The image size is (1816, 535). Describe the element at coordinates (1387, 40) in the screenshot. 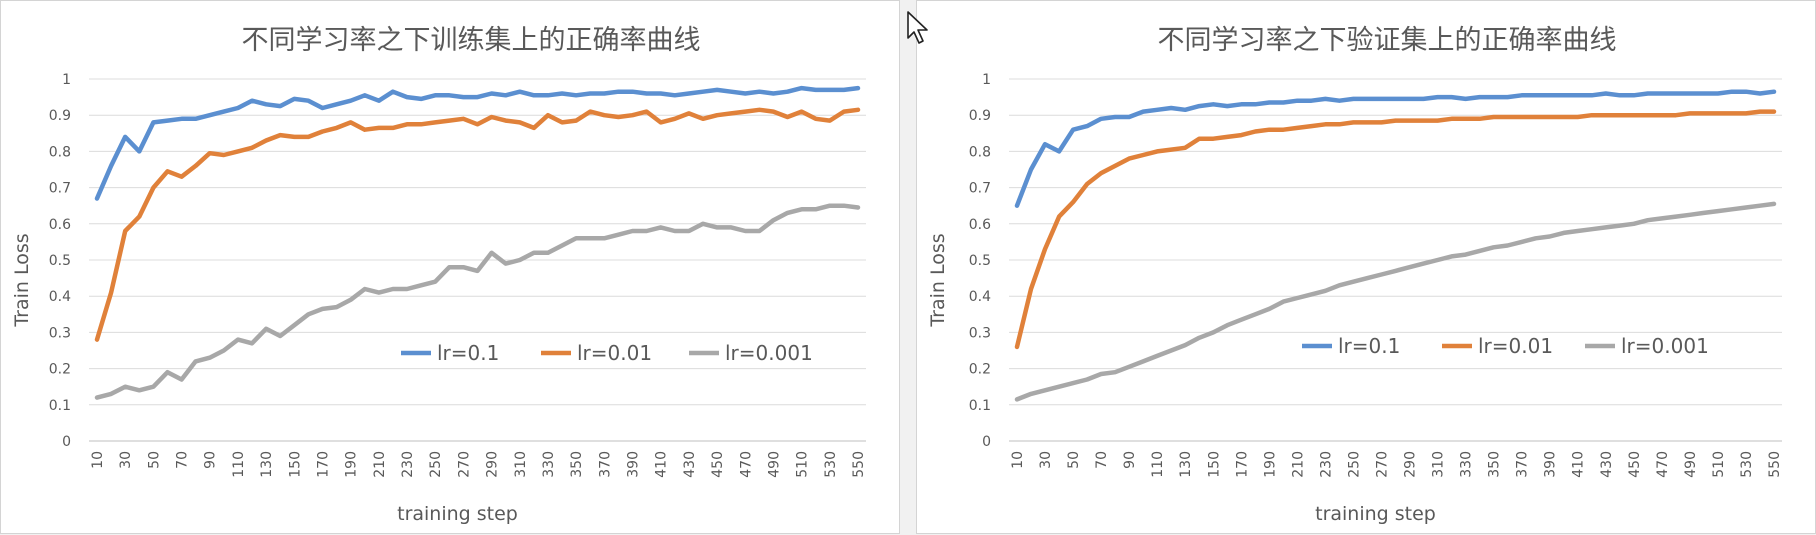

I see `chart-title: 不同学习率之下验证集上的正确率曲线` at that location.